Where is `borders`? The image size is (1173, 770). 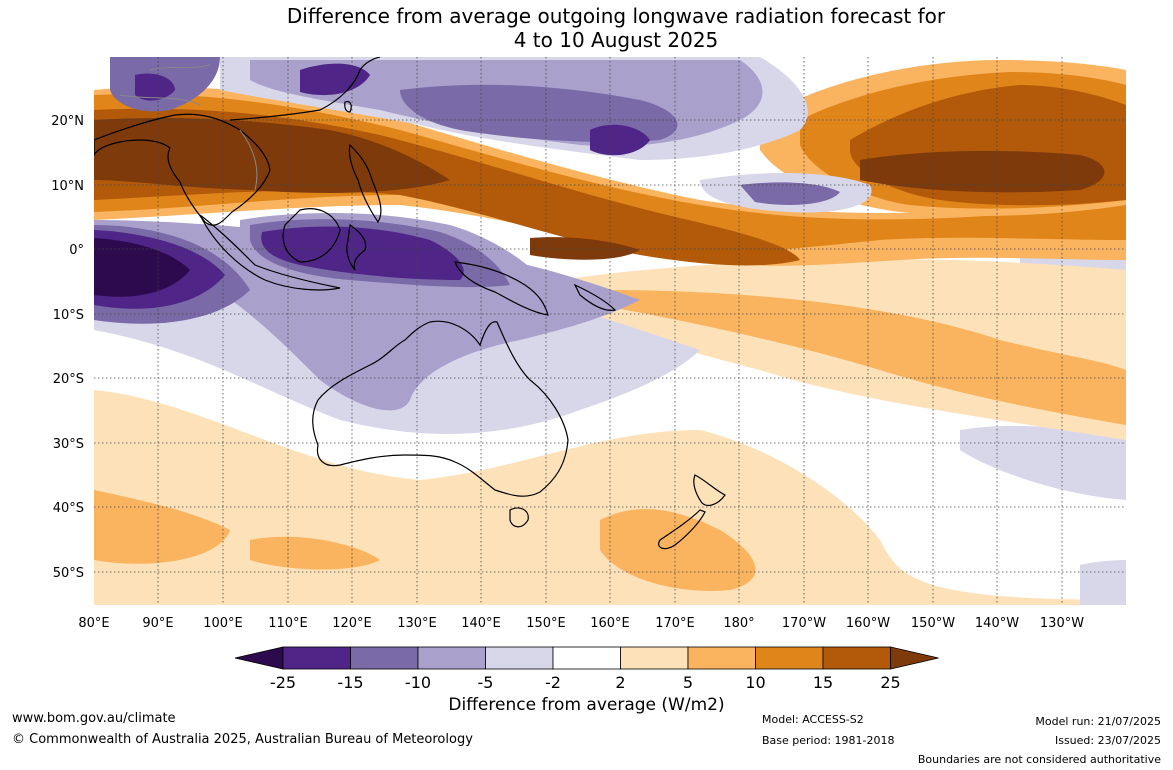 borders is located at coordinates (188, 127).